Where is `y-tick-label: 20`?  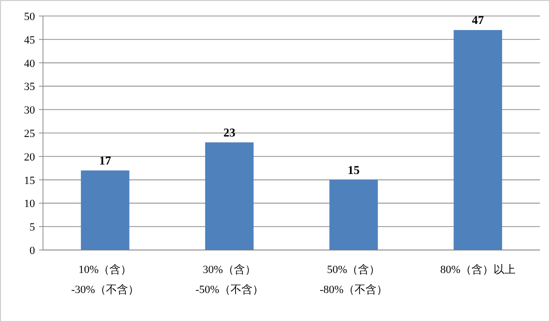 y-tick-label: 20 is located at coordinates (30, 157).